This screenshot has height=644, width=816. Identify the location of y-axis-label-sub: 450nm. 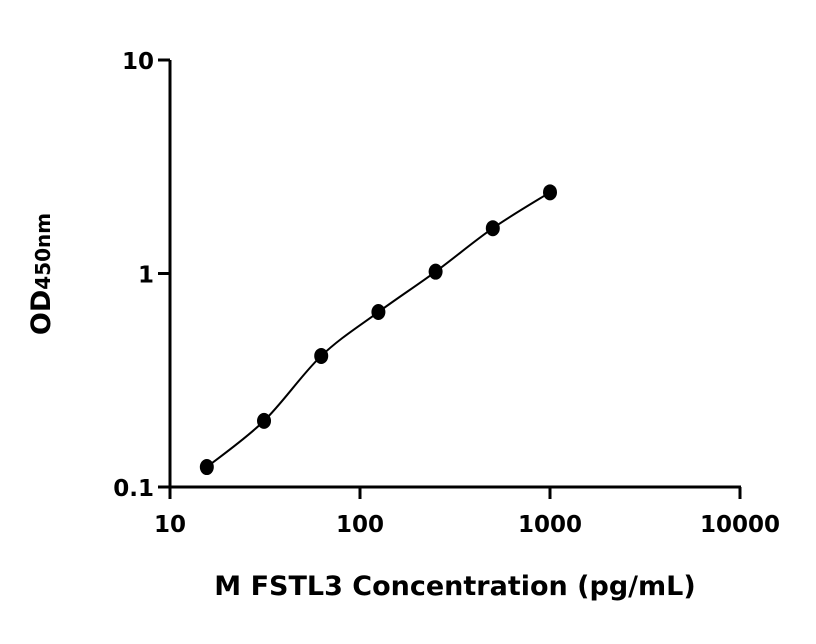
(43, 251).